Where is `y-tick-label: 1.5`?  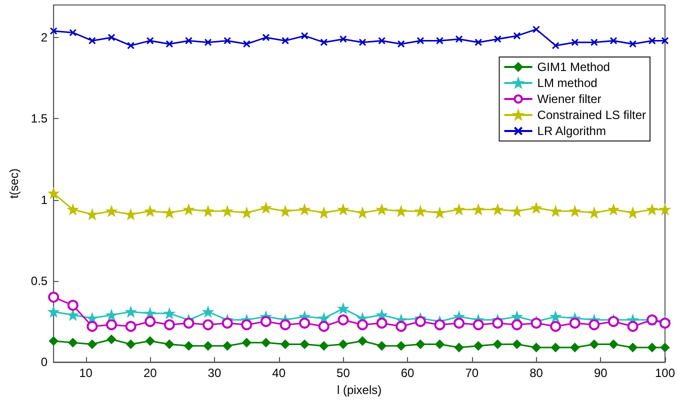
y-tick-label: 1.5 is located at coordinates (39, 119).